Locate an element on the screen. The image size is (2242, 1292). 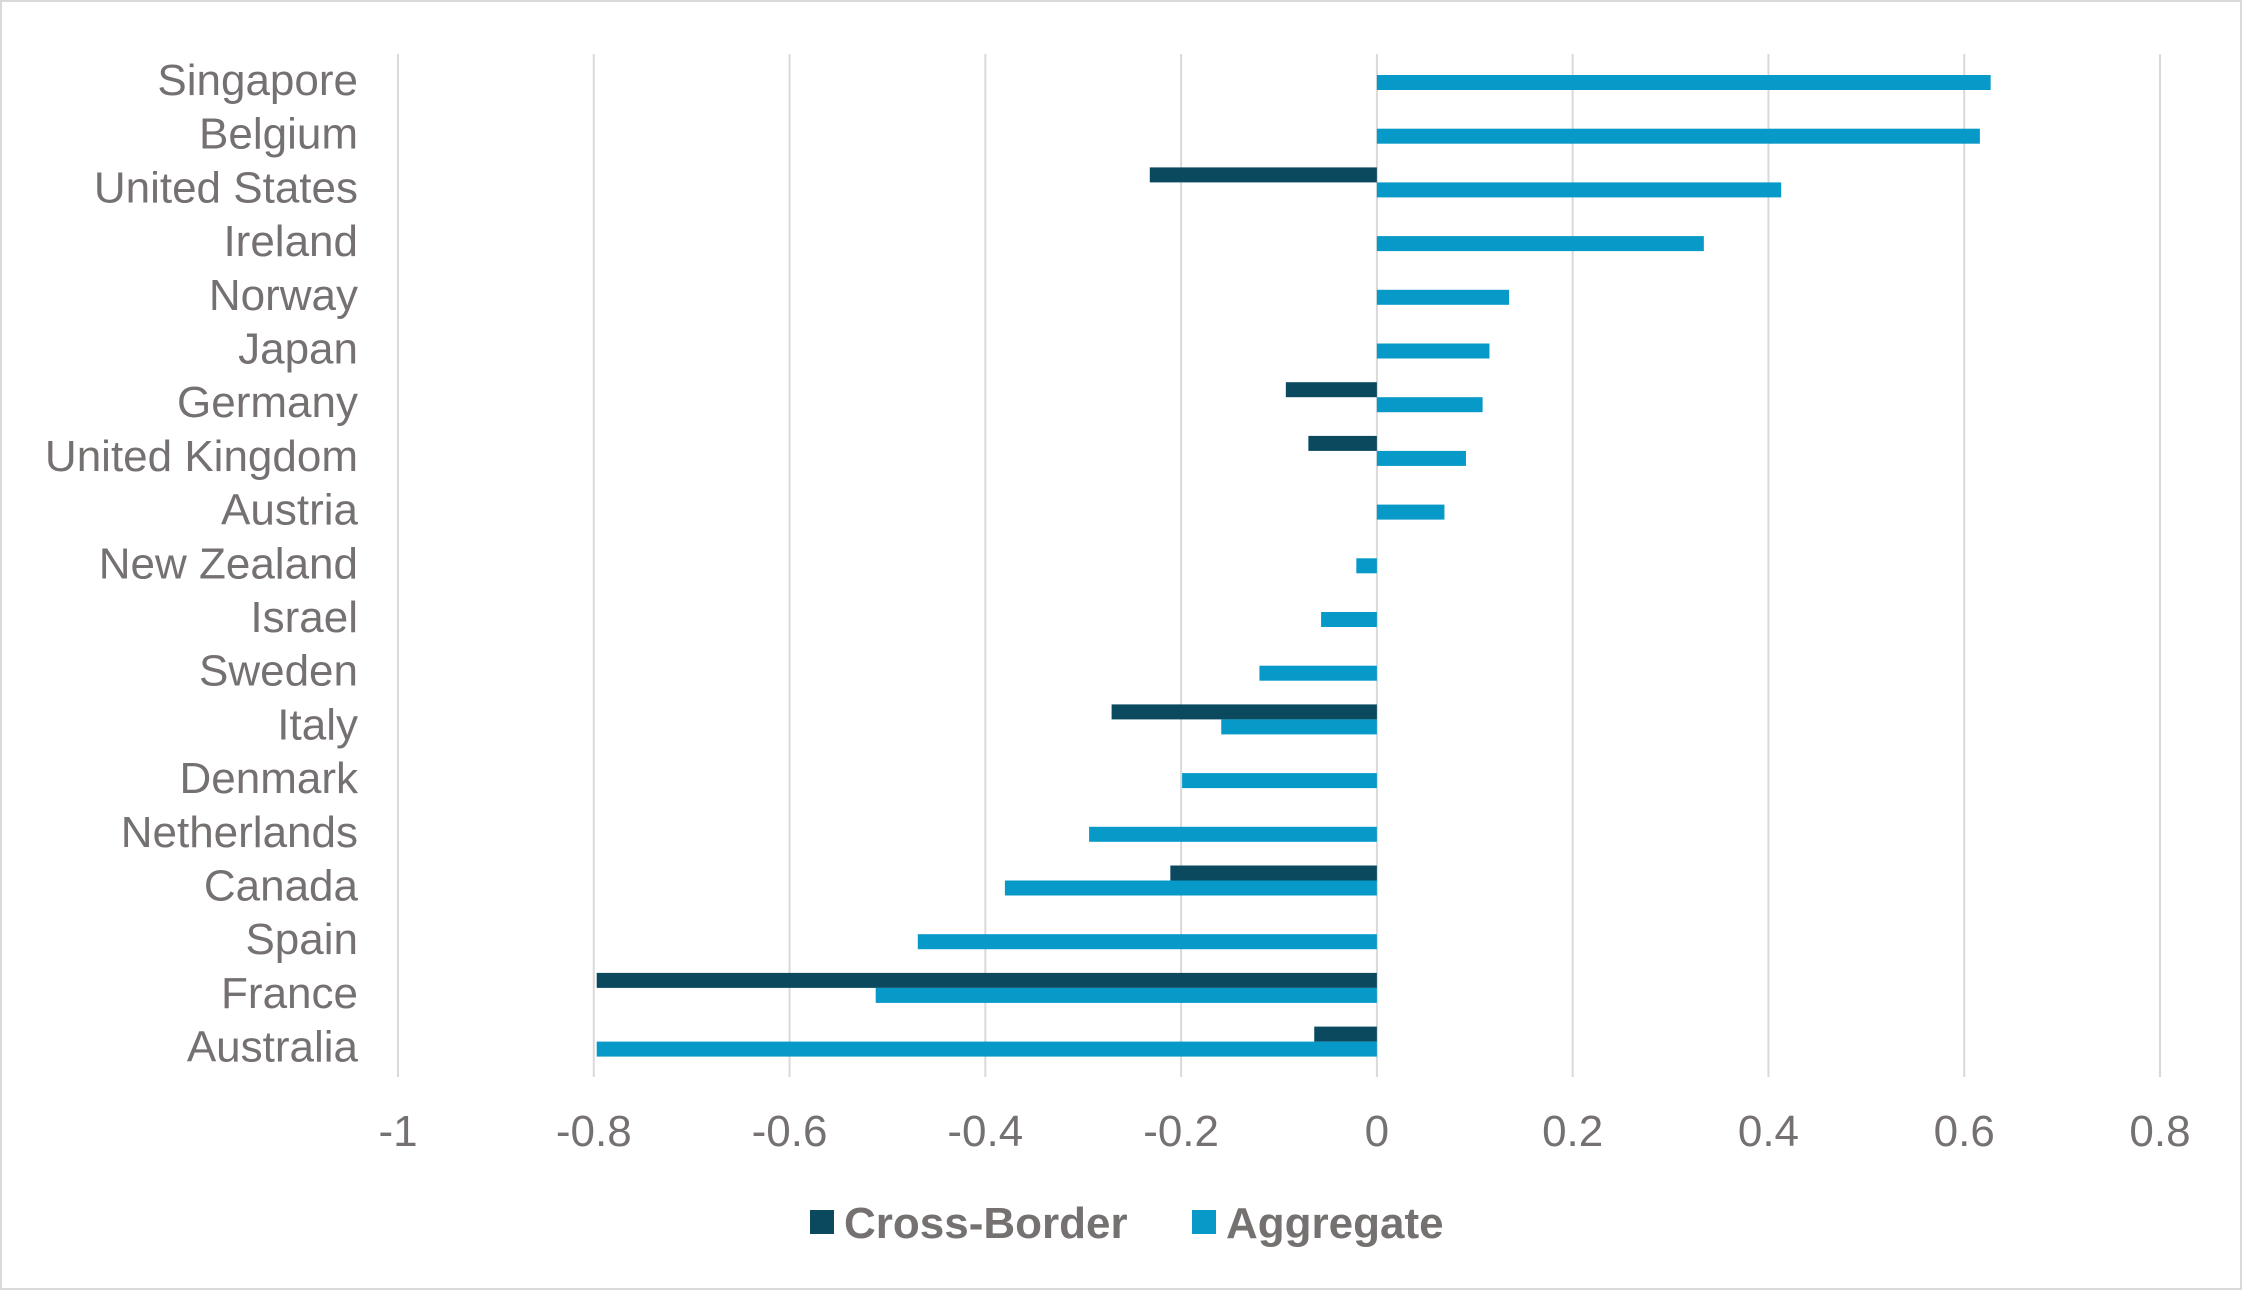
category-label-norway: Norway is located at coordinates (283, 295).